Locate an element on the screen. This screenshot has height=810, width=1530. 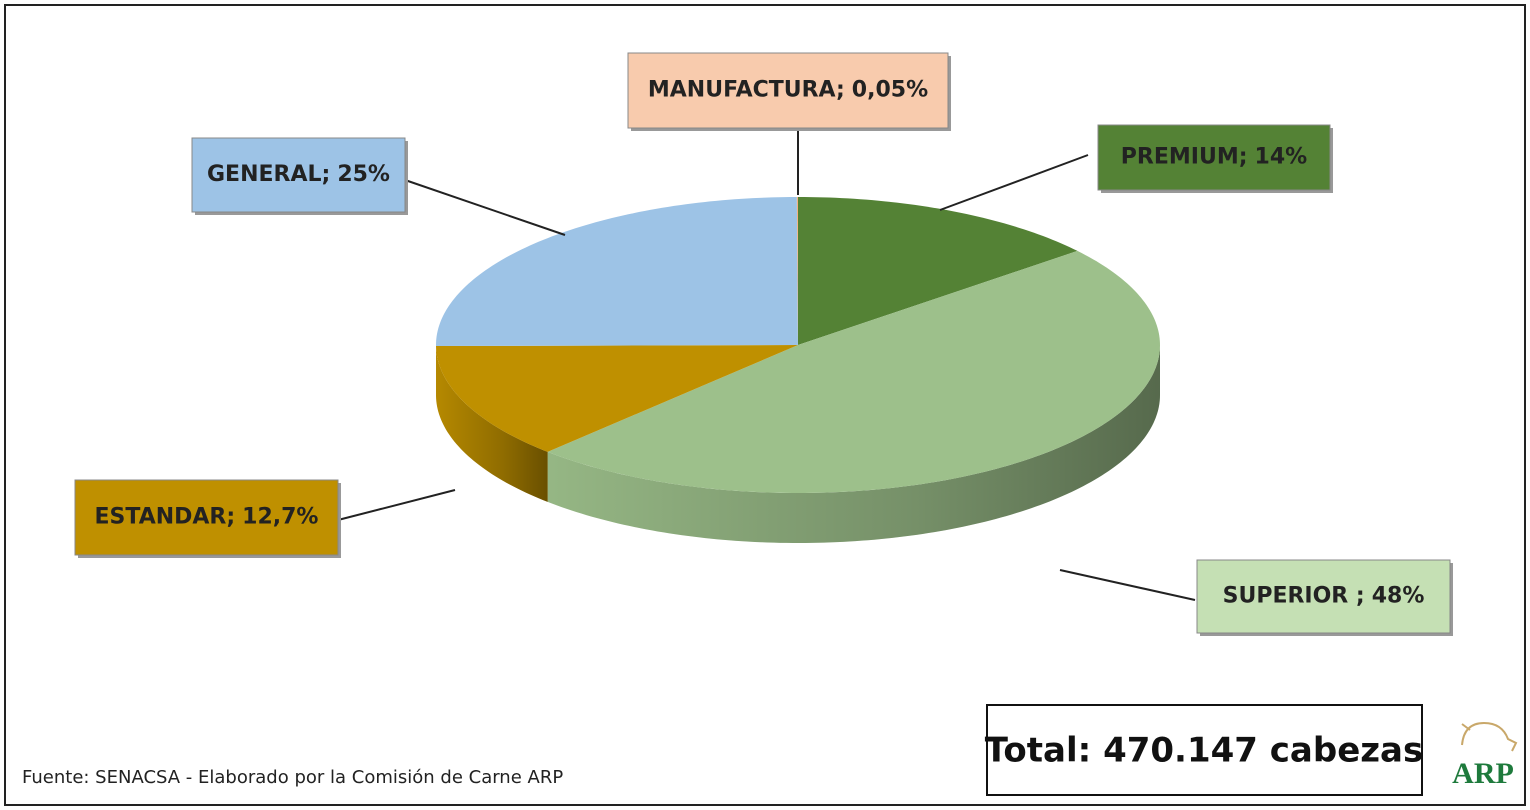
total-text: Total: 470.147 cabezas is located at coordinates (1204, 751).